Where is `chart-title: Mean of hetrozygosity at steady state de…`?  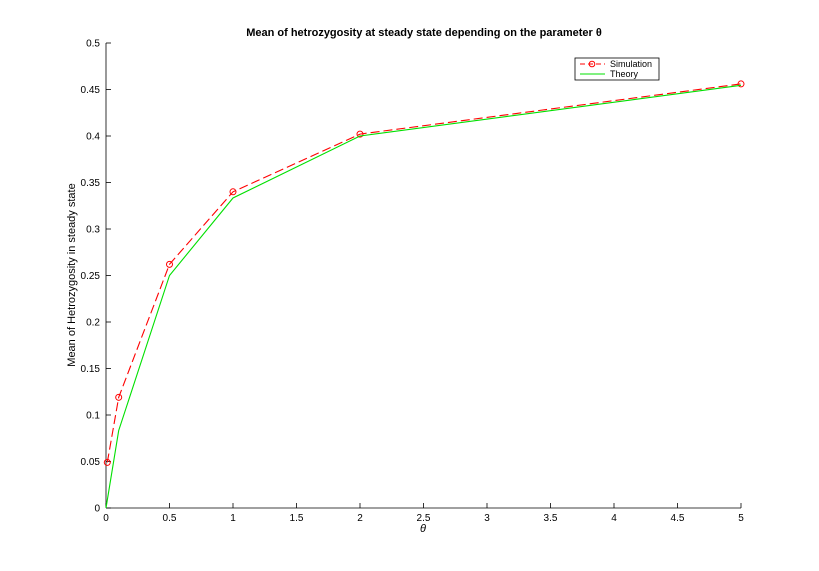
chart-title: Mean of hetrozygosity at steady state de… is located at coordinates (424, 33).